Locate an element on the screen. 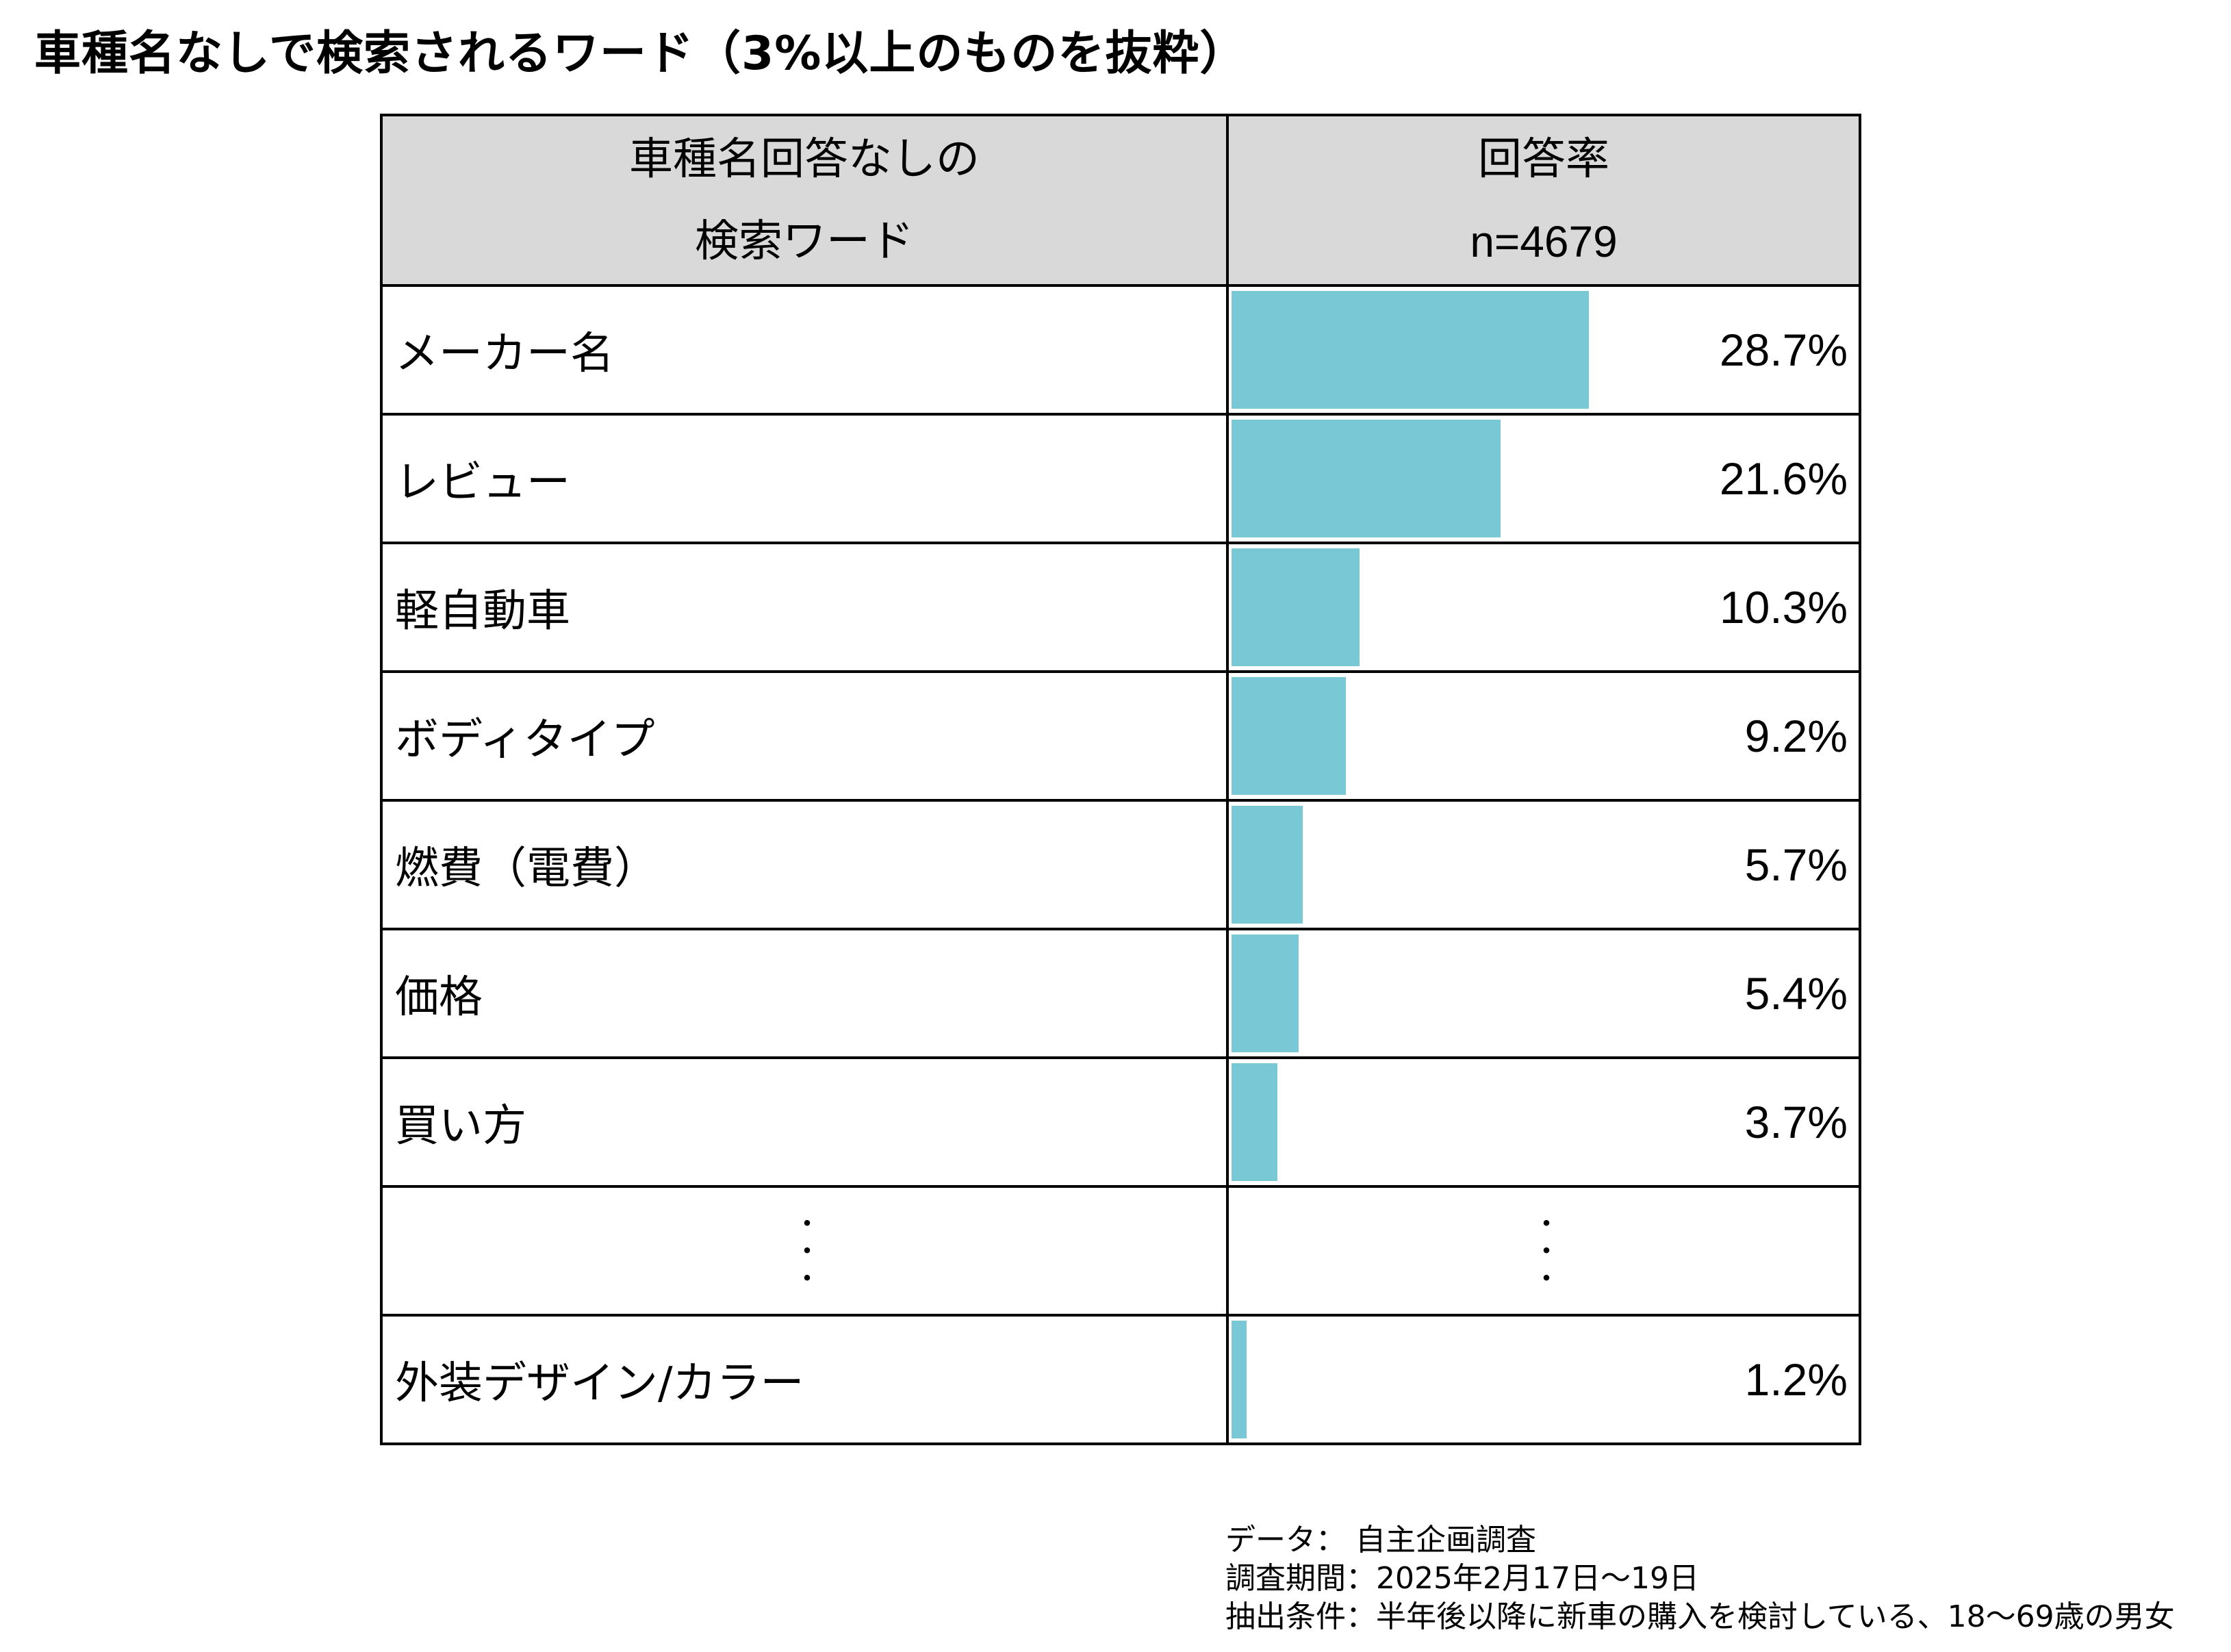  row-label: 買い方 is located at coordinates (805, 1122).